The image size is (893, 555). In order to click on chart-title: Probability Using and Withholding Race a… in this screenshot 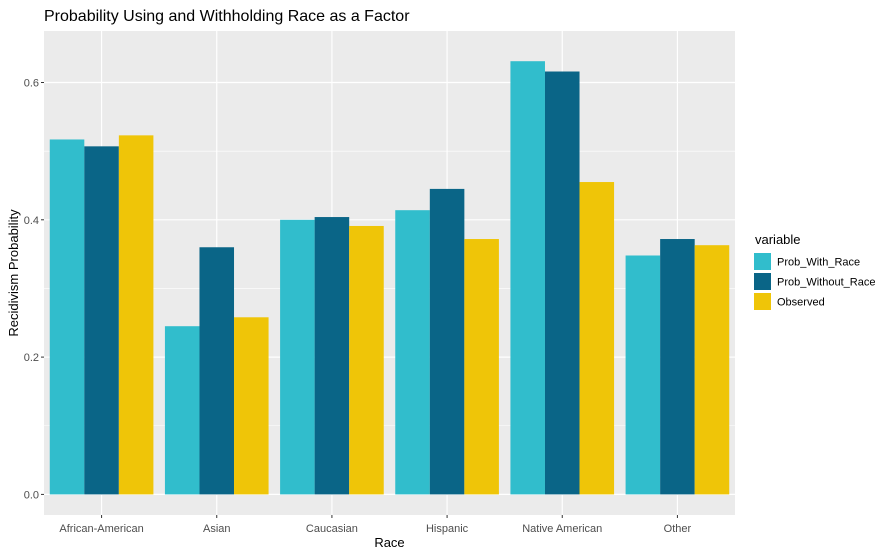, I will do `click(227, 16)`.